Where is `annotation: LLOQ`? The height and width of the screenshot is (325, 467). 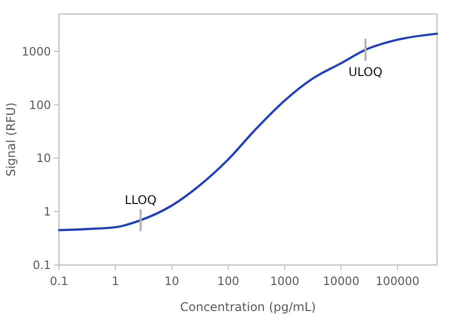 annotation: LLOQ is located at coordinates (140, 200).